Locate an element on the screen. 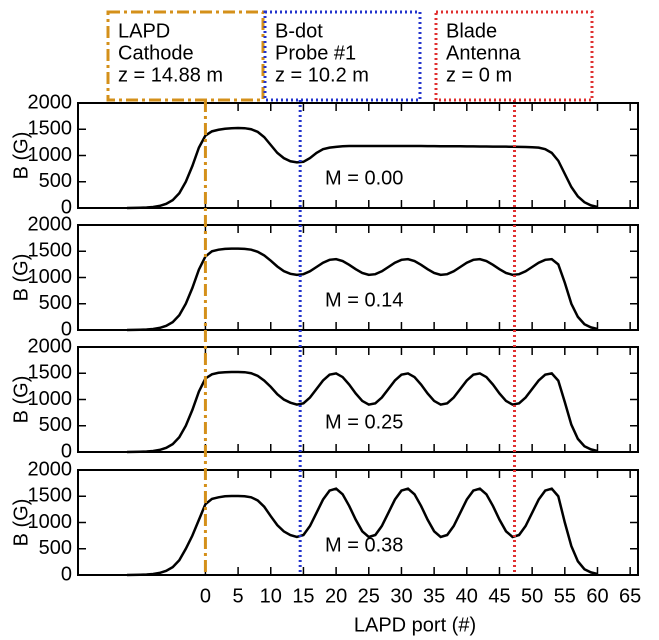 The width and height of the screenshot is (659, 640). x-tick-label: 15 is located at coordinates (303, 596).